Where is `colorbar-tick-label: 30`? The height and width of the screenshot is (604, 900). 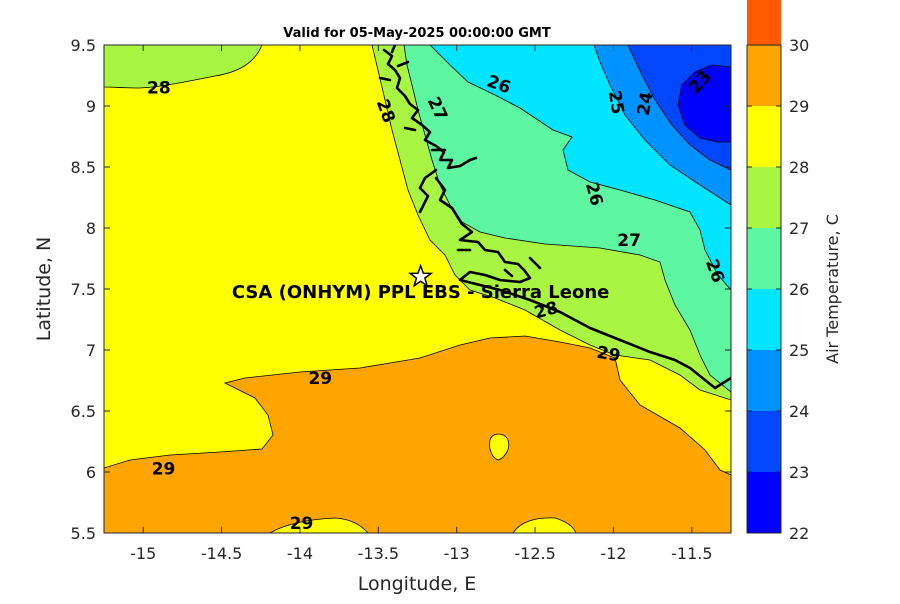 colorbar-tick-label: 30 is located at coordinates (799, 45).